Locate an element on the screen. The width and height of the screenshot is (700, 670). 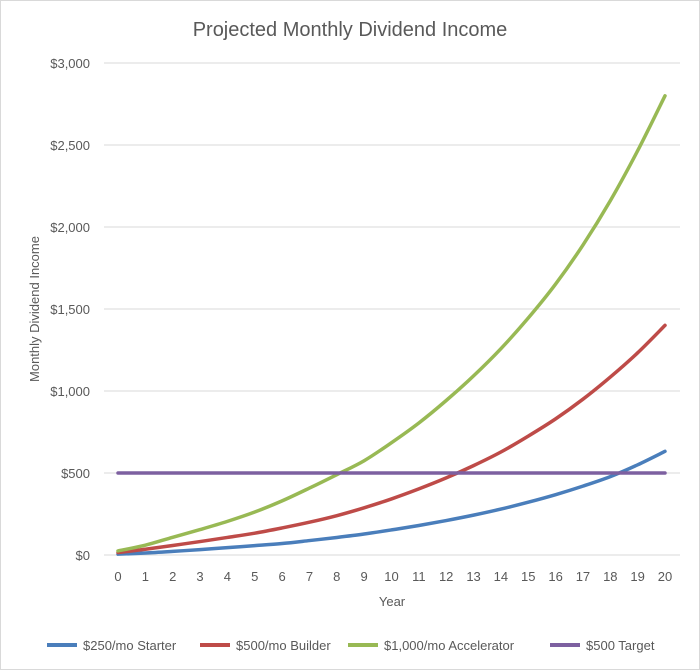
x-tick-label: 11 is located at coordinates (419, 576).